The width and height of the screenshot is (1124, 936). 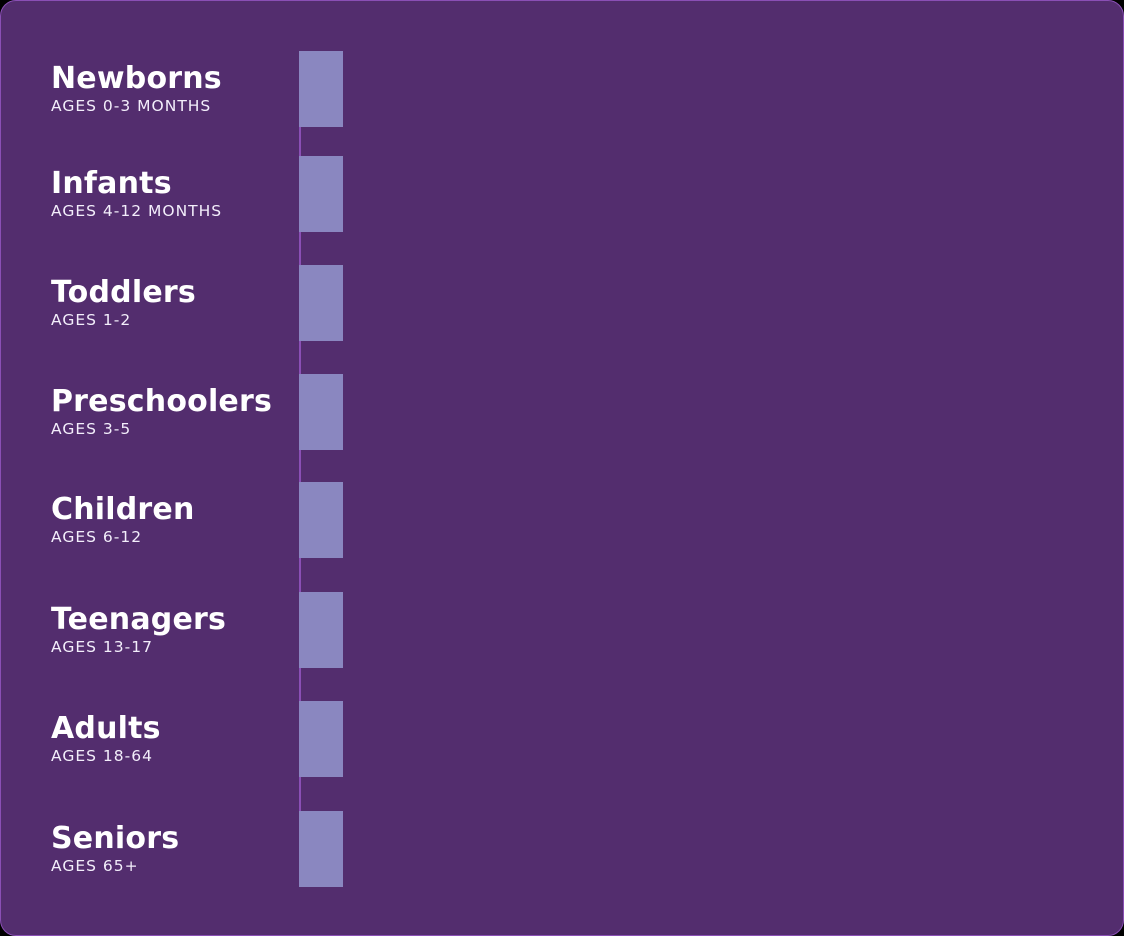 I want to click on group-ages: AGES 1-2, so click(x=91, y=320).